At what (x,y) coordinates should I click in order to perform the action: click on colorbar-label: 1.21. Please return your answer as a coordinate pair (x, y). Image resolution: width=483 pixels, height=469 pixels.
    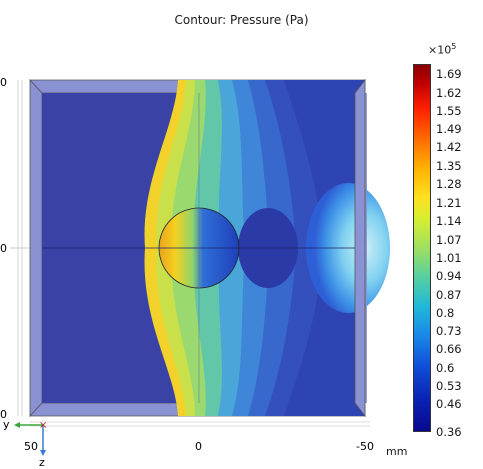
    Looking at the image, I should click on (449, 203).